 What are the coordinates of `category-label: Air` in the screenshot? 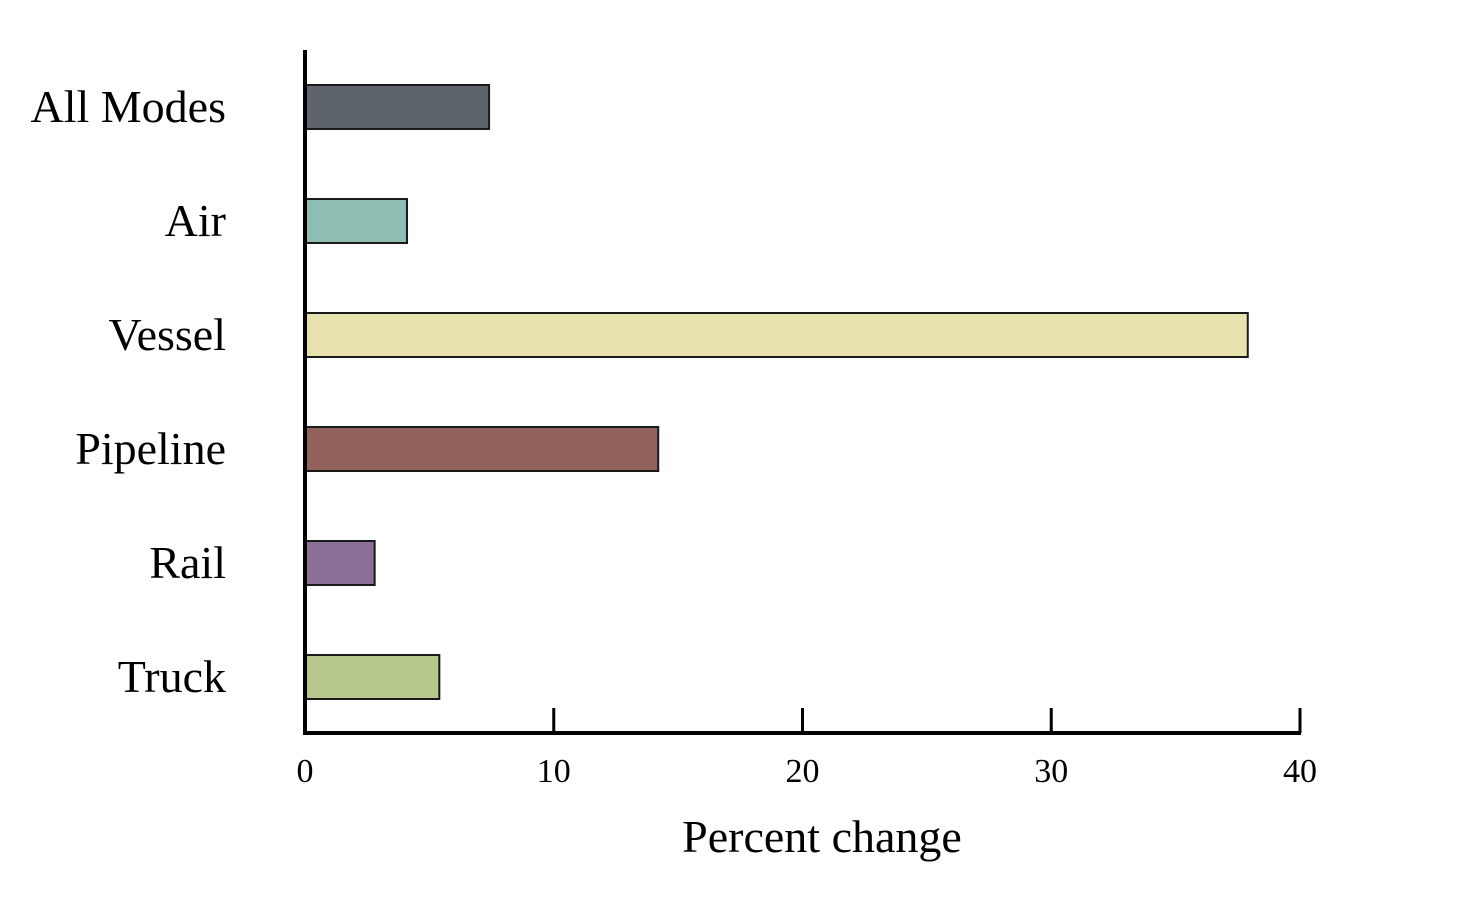 It's located at (195, 220).